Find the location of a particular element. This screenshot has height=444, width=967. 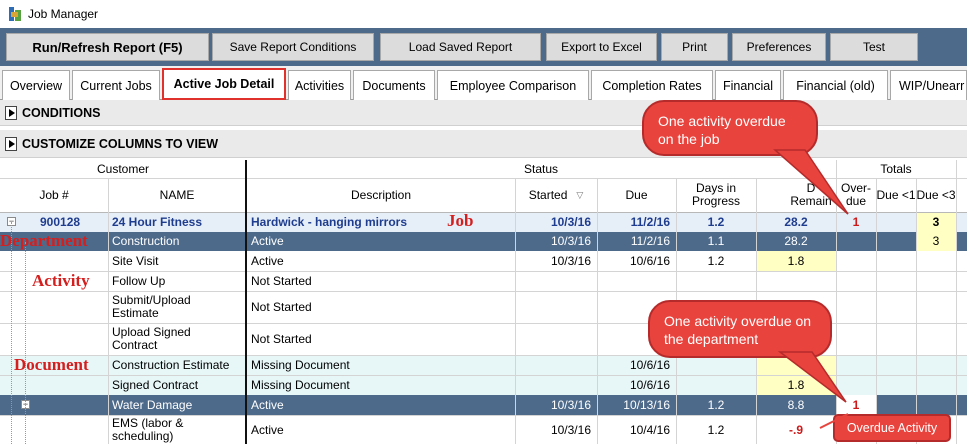

table-row-activity: Upload Signed Contract Not Started is located at coordinates (483, 339).